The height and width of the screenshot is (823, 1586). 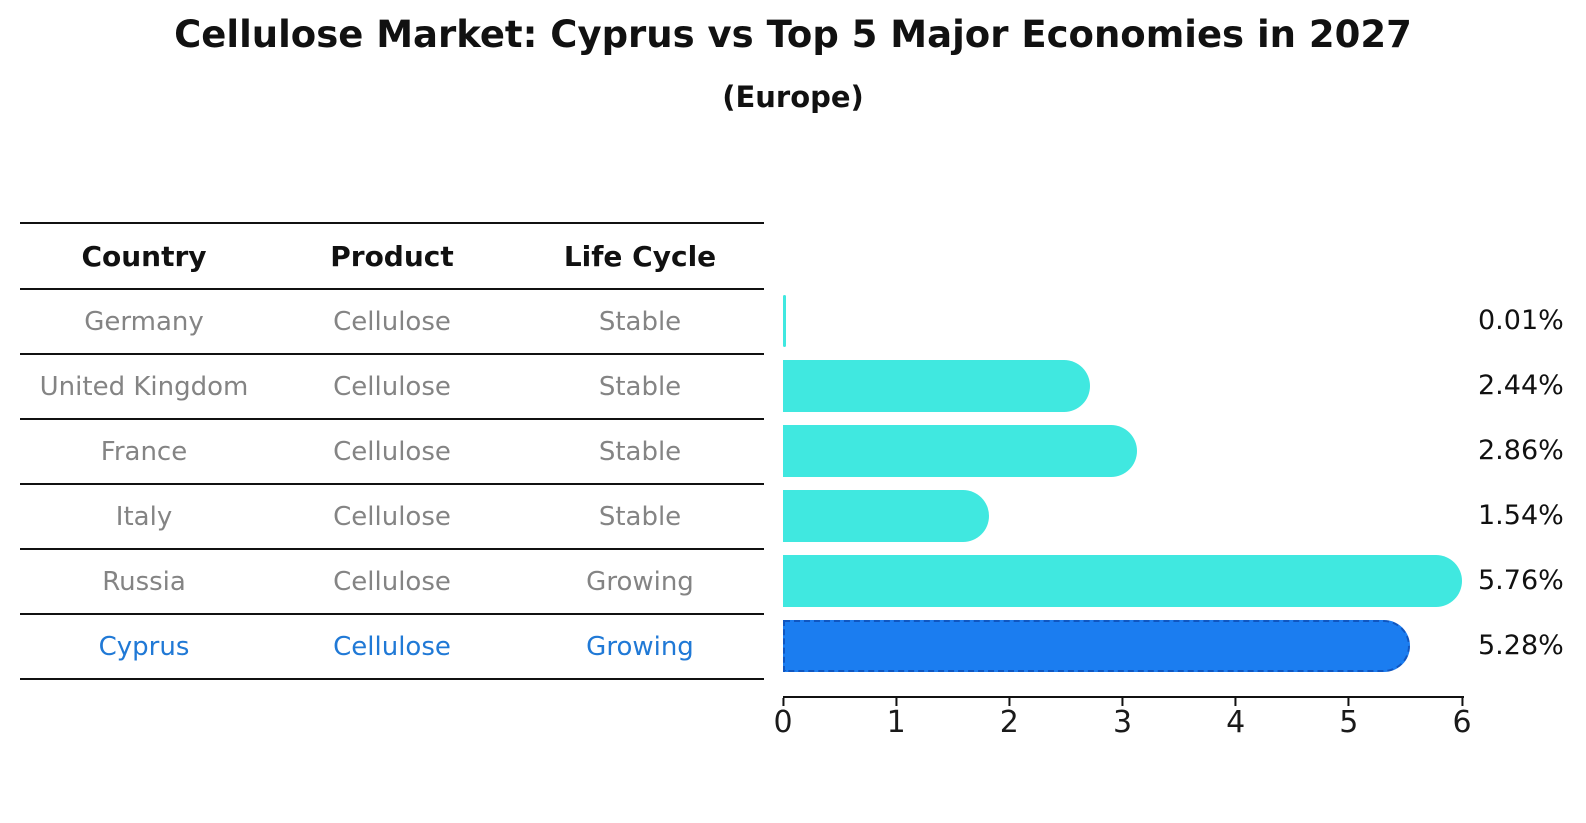 I want to click on table-row-russia: Russia Cellulose Growing, so click(x=392, y=582).